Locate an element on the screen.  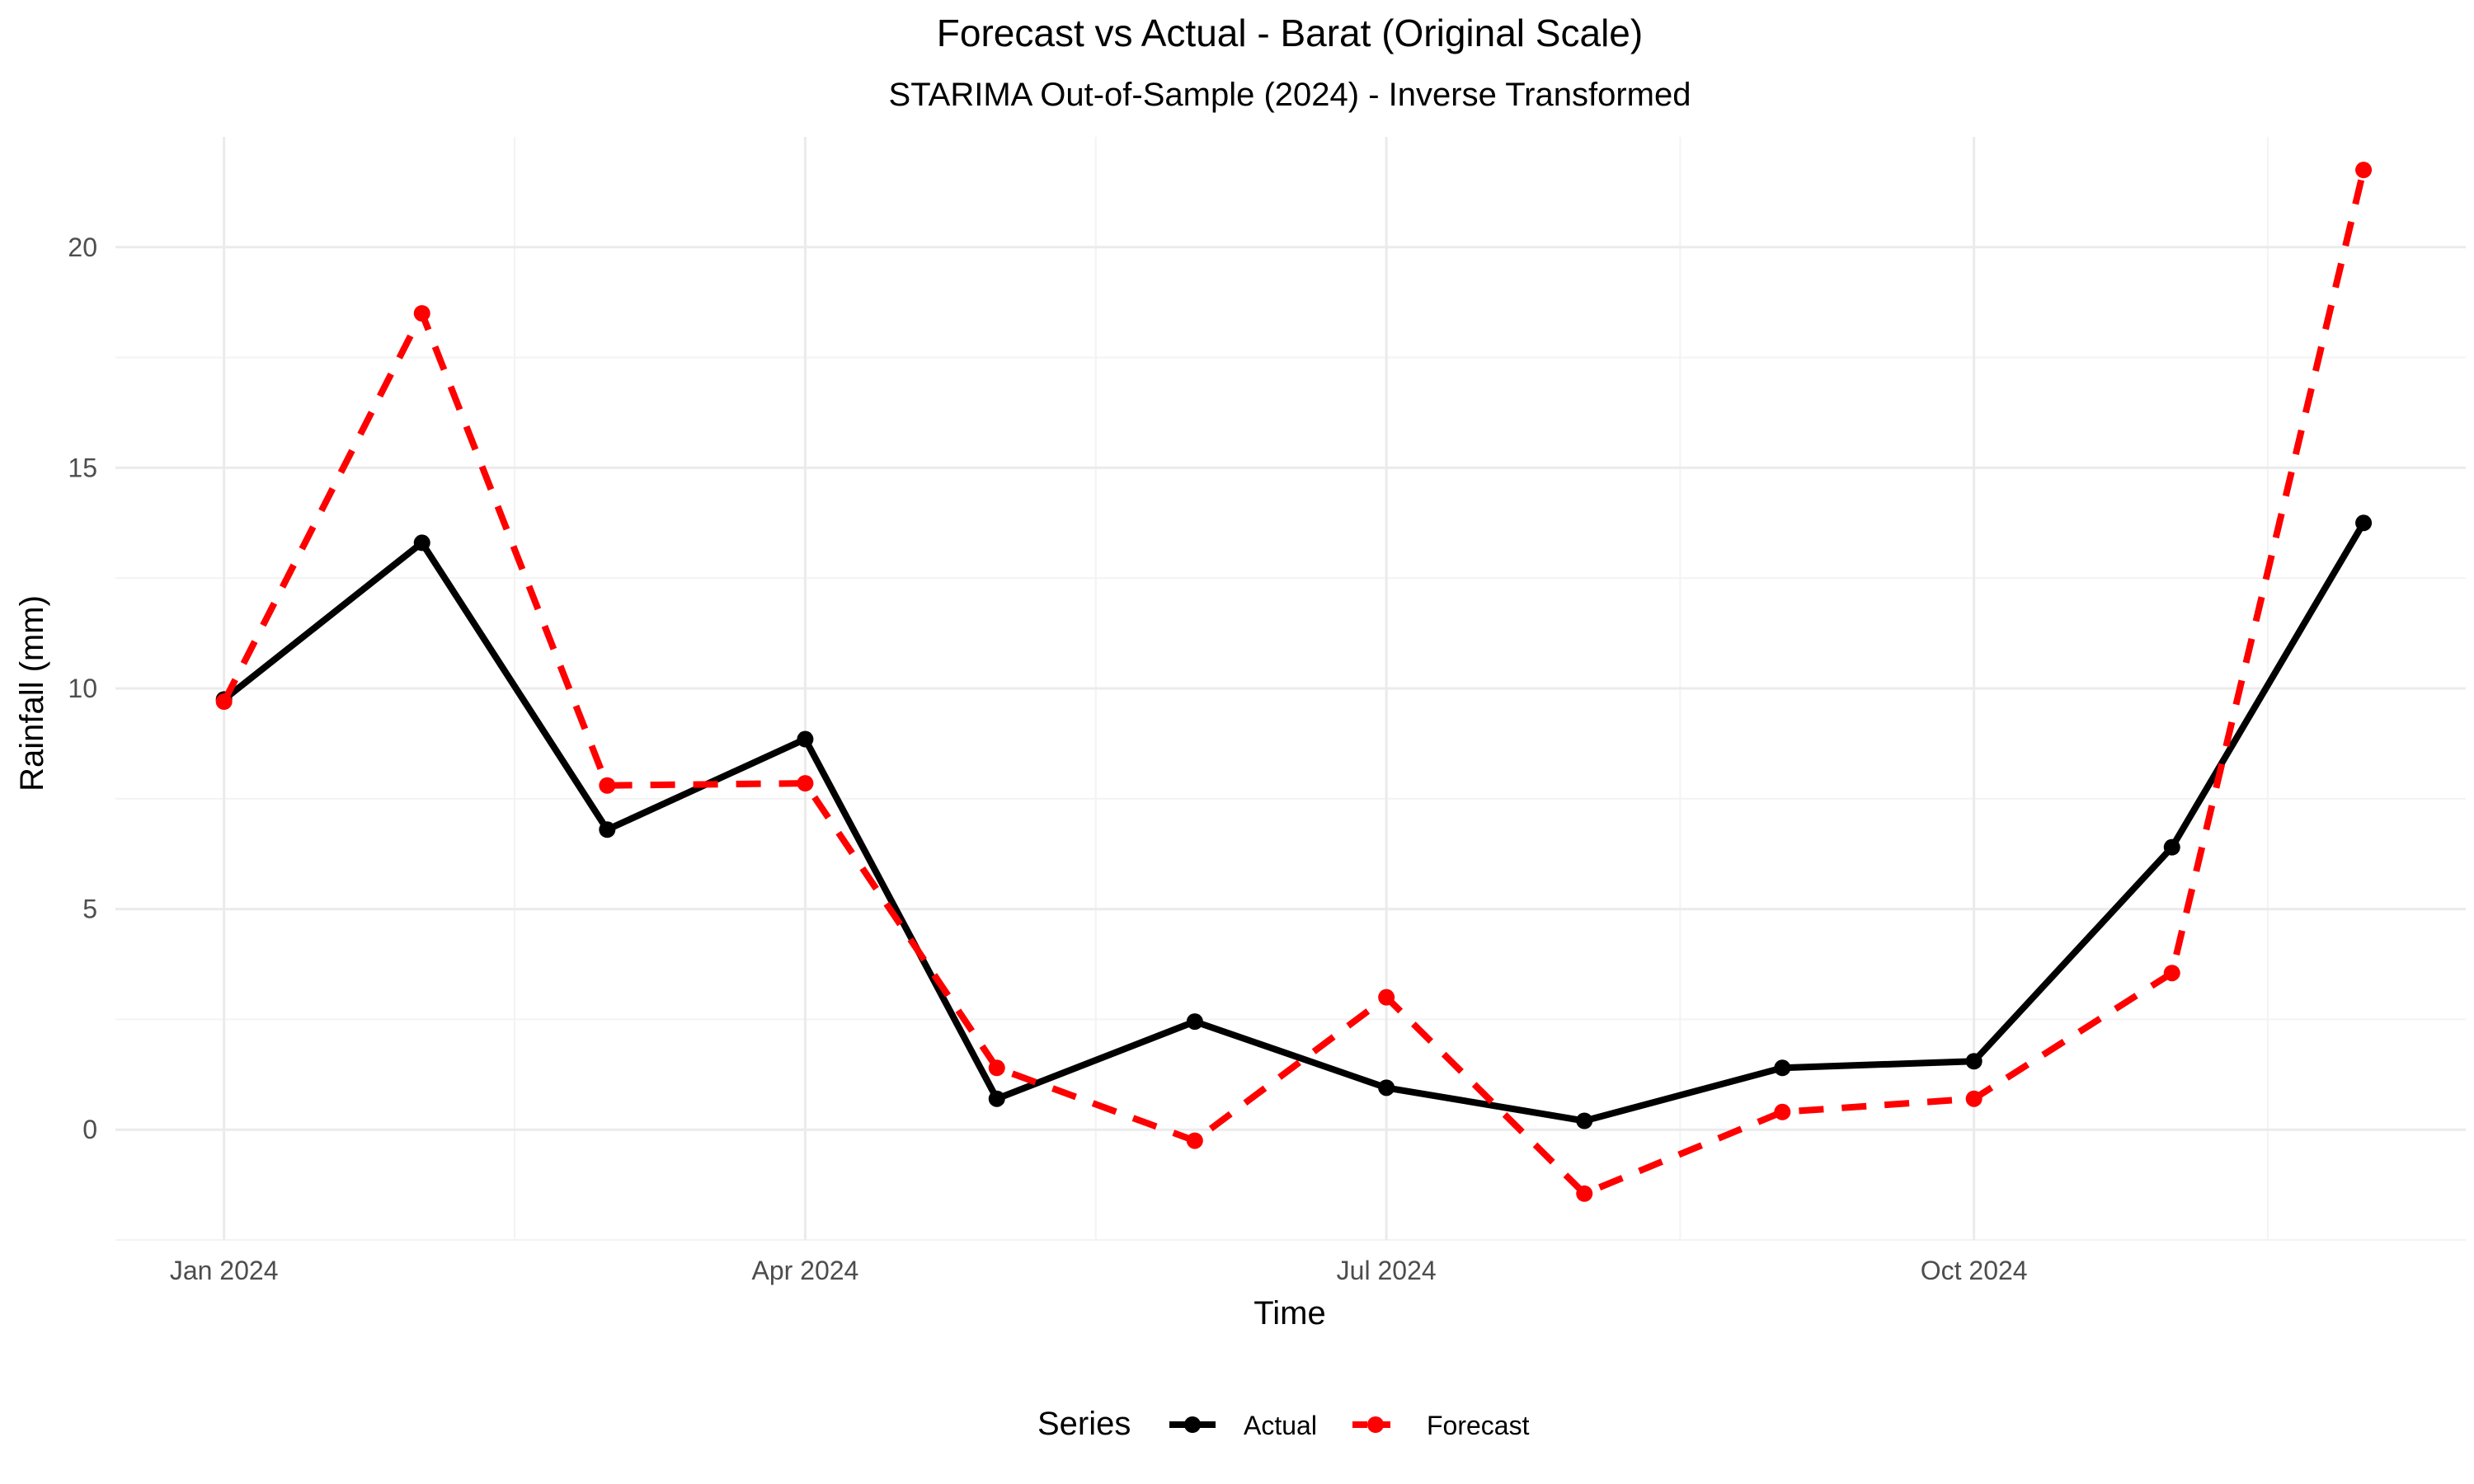
legend-title: Series is located at coordinates (1084, 1424).